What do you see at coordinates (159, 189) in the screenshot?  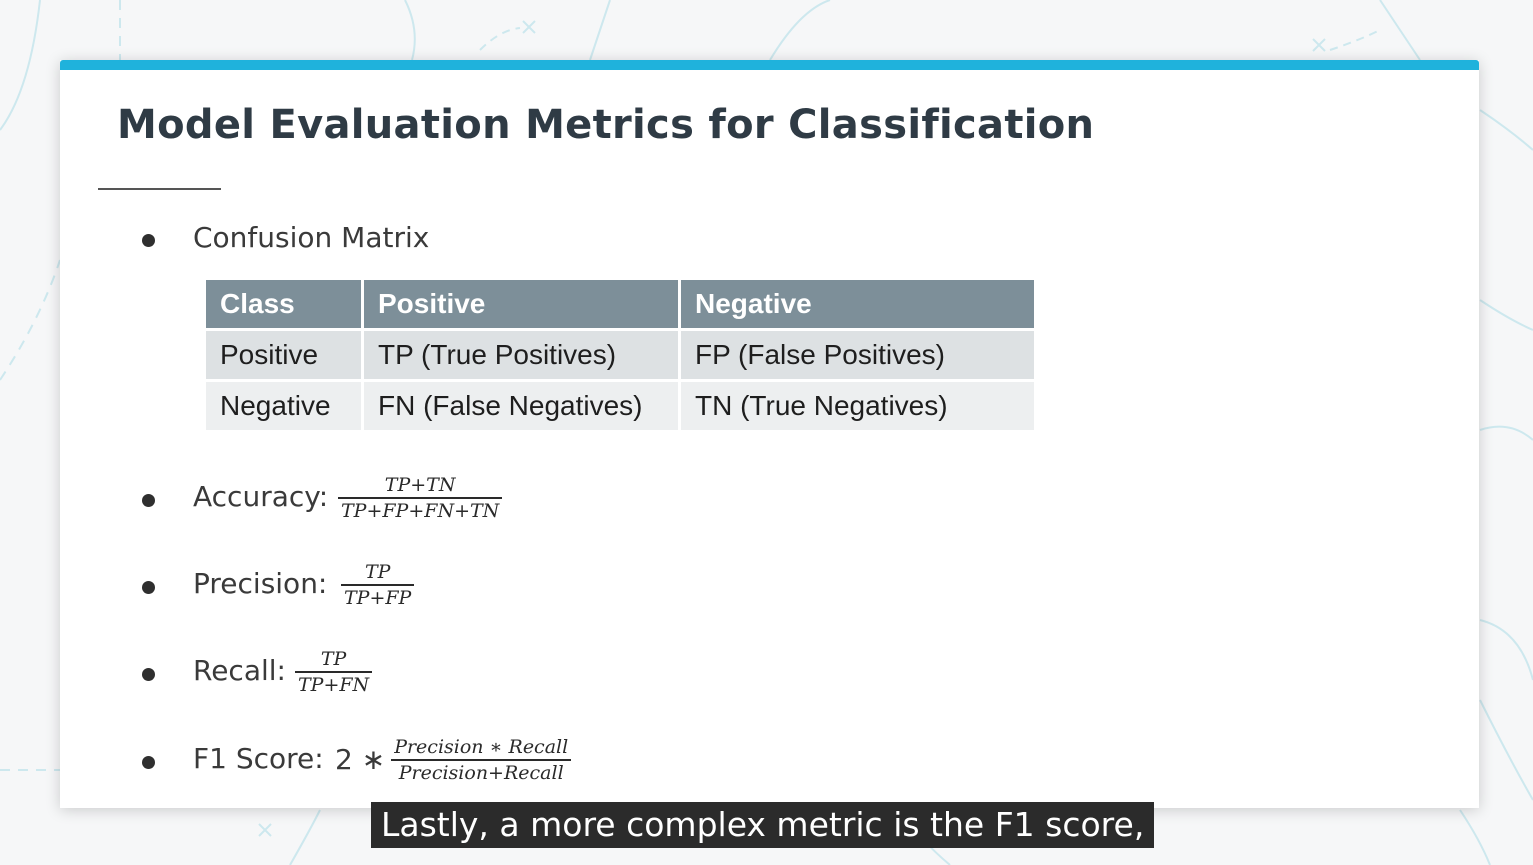 I see `title-underline` at bounding box center [159, 189].